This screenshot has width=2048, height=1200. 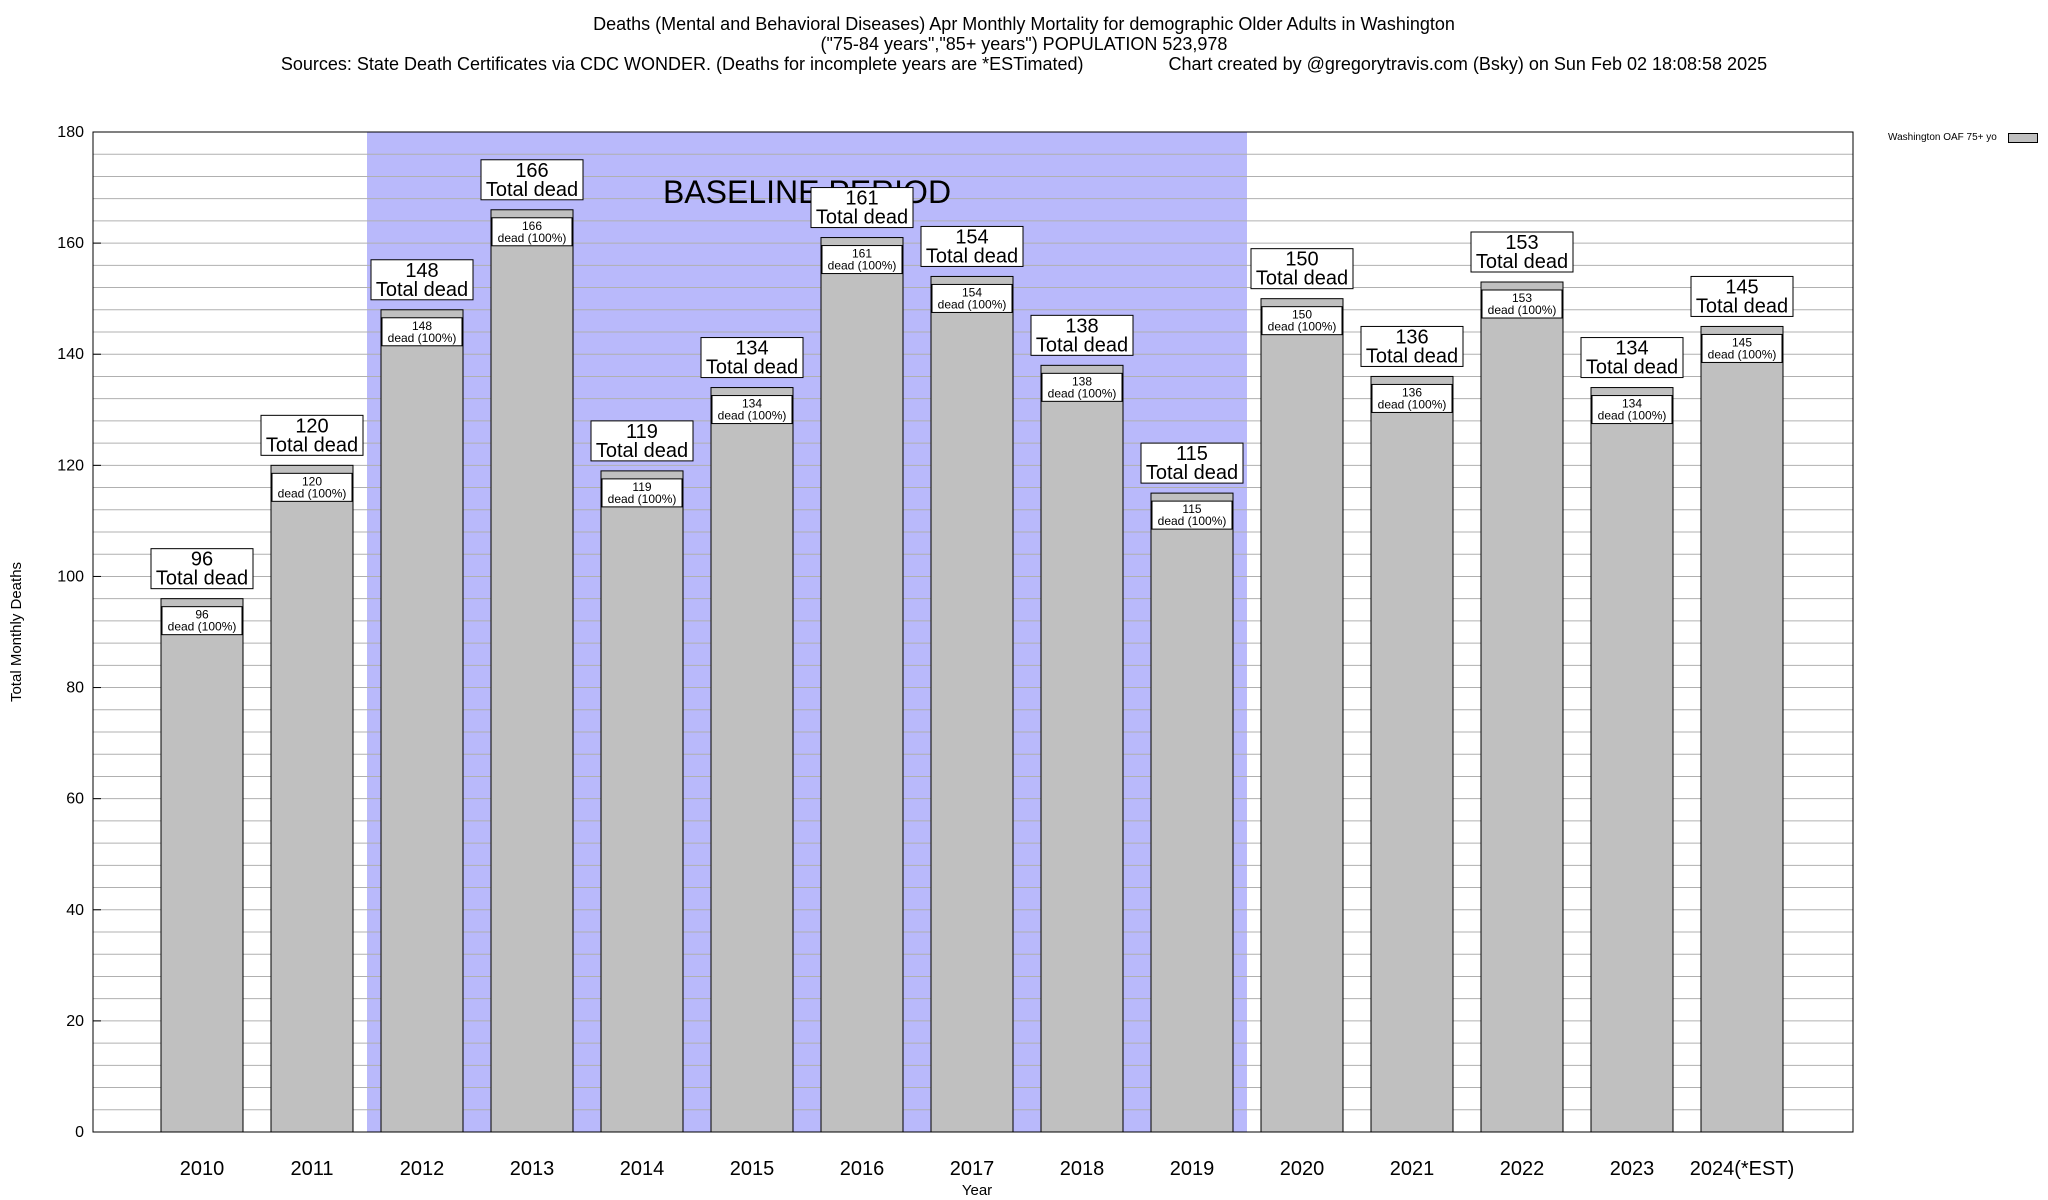 What do you see at coordinates (202, 615) in the screenshot?
I see `bar-inner-value: 96` at bounding box center [202, 615].